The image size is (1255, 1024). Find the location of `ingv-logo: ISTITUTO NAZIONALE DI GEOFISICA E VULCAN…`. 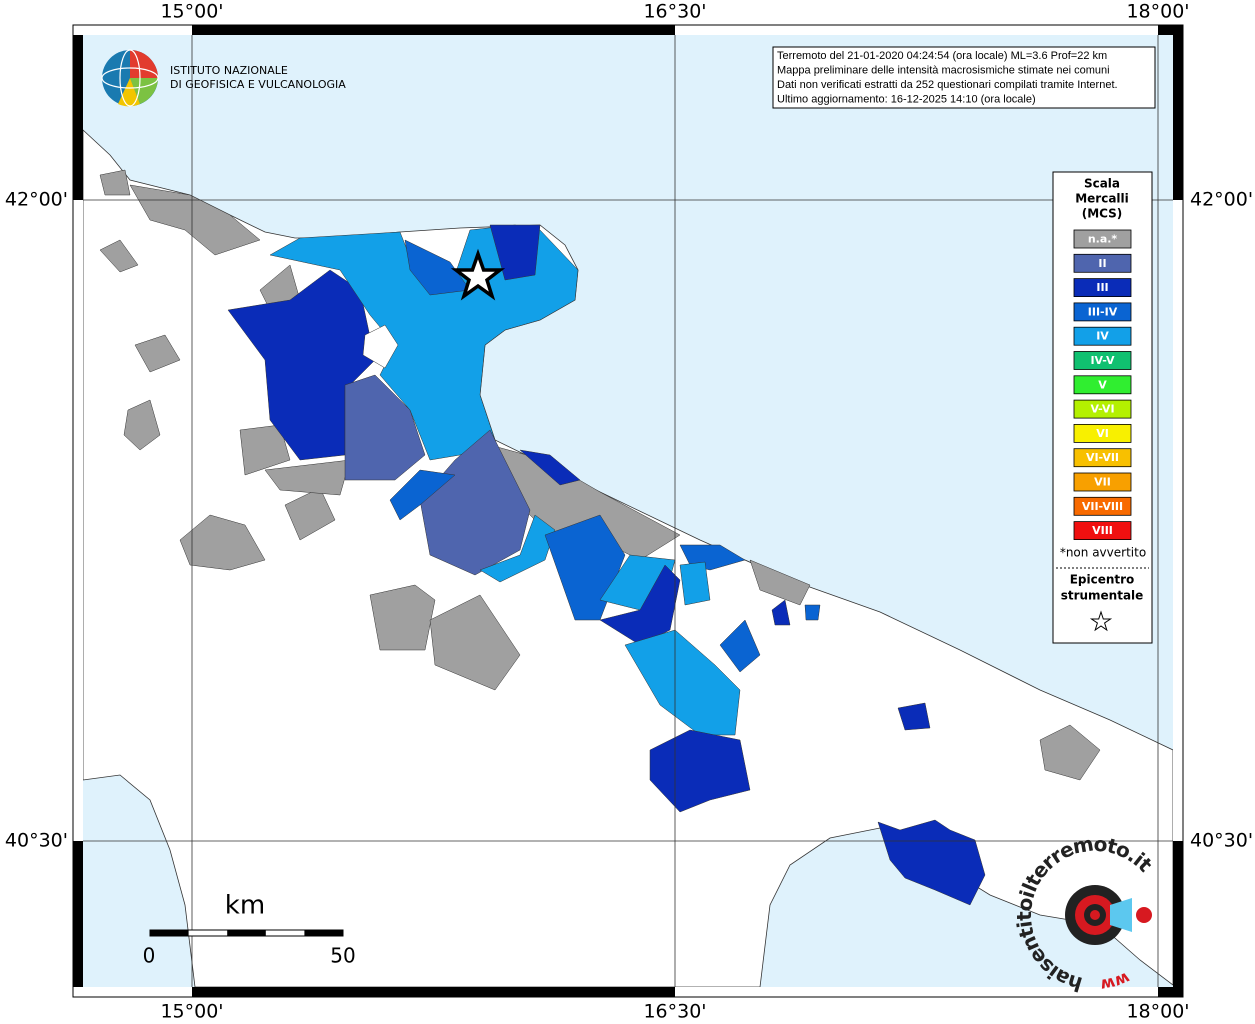

ingv-logo: ISTITUTO NAZIONALE DI GEOFISICA E VULCAN… is located at coordinates (223, 78).